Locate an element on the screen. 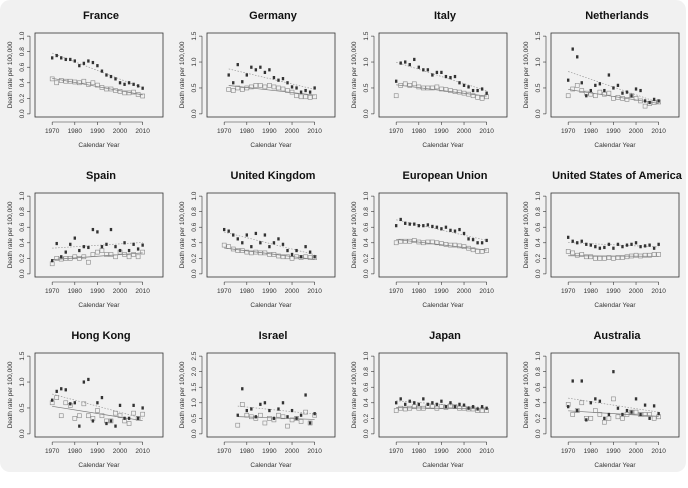 This screenshot has height=488, width=688. y-tick-label: 0.8 is located at coordinates (22, 51).